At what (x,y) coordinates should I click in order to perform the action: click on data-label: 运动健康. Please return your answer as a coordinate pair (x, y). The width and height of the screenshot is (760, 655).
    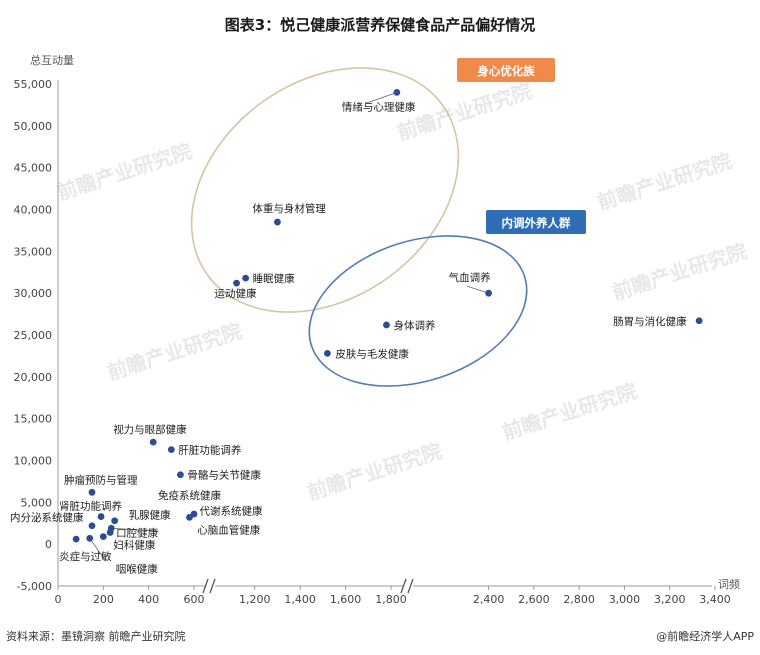
    Looking at the image, I should click on (236, 293).